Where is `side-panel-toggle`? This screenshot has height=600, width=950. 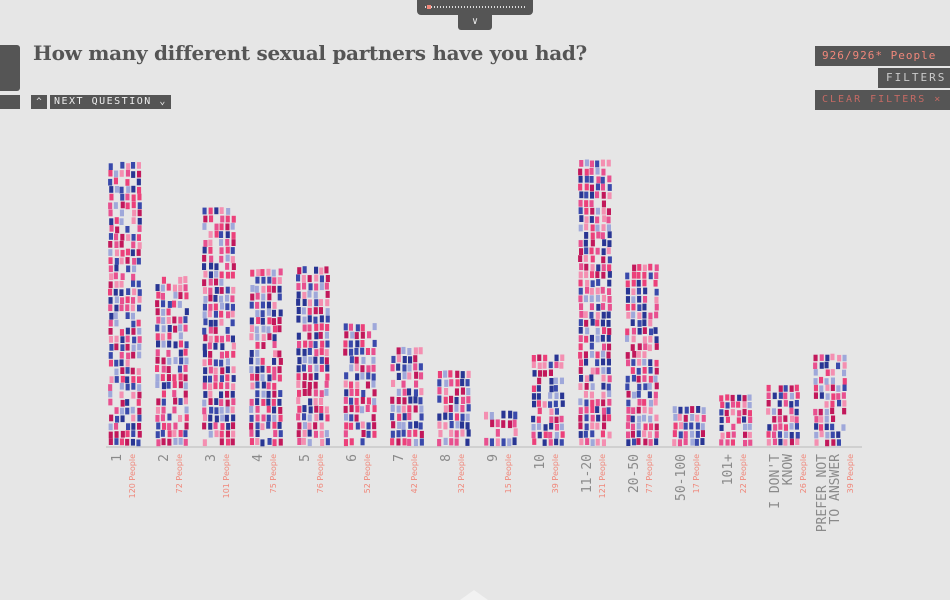 side-panel-toggle is located at coordinates (10, 68).